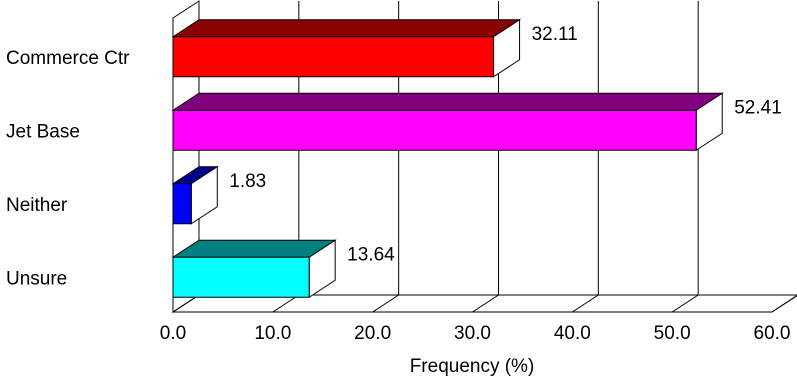  I want to click on data-label: 52.41, so click(758, 107).